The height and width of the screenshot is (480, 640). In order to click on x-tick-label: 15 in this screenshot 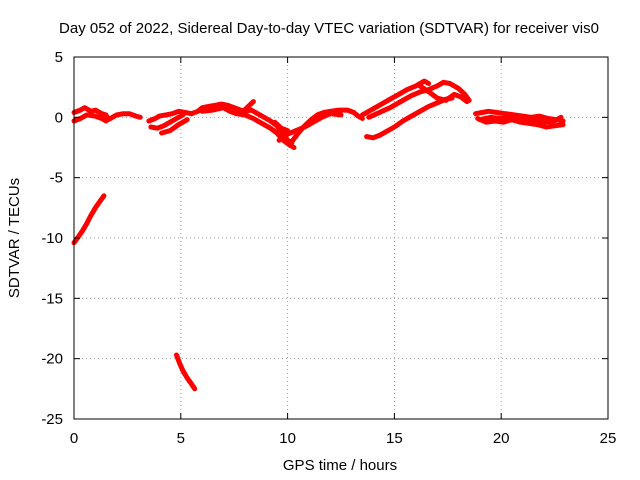, I will do `click(394, 438)`.